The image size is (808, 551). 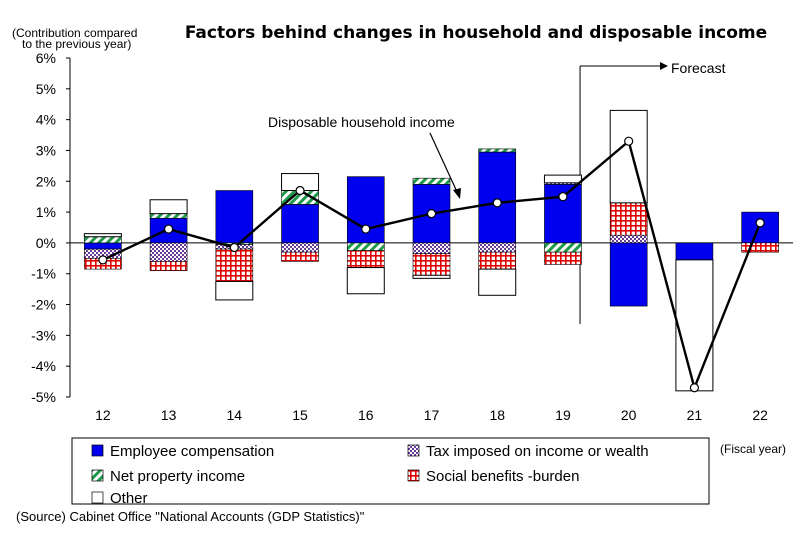 I want to click on x-tick-label: 16, so click(x=366, y=415).